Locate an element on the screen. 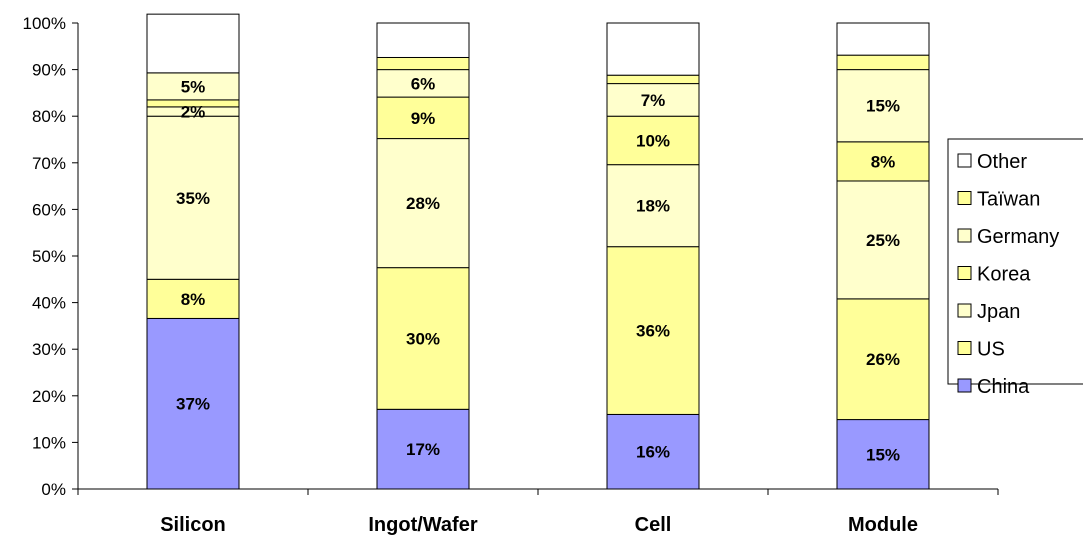  category-label: Cell is located at coordinates (653, 525).